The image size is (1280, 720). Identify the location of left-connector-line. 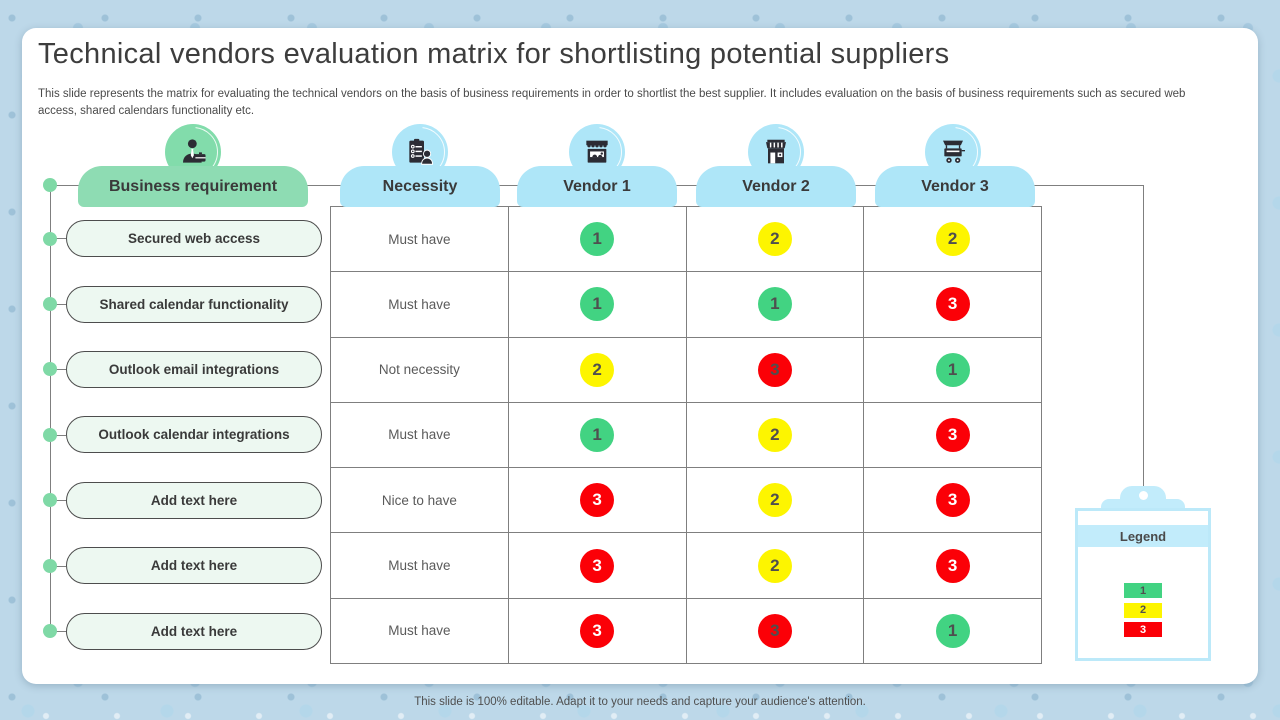
(50, 408).